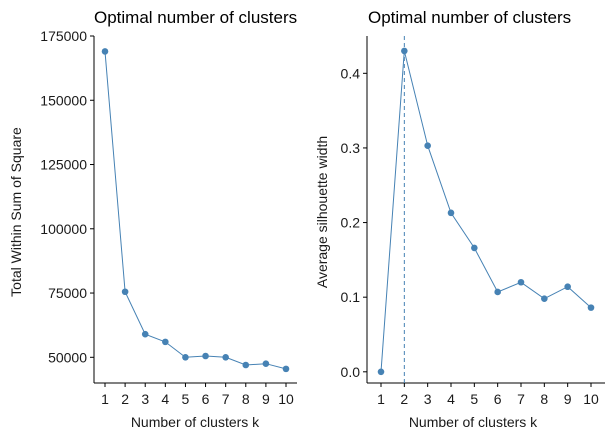 The image size is (614, 434). Describe the element at coordinates (16, 212) in the screenshot. I see `y-axis-label: Total Within Sum of Square` at that location.